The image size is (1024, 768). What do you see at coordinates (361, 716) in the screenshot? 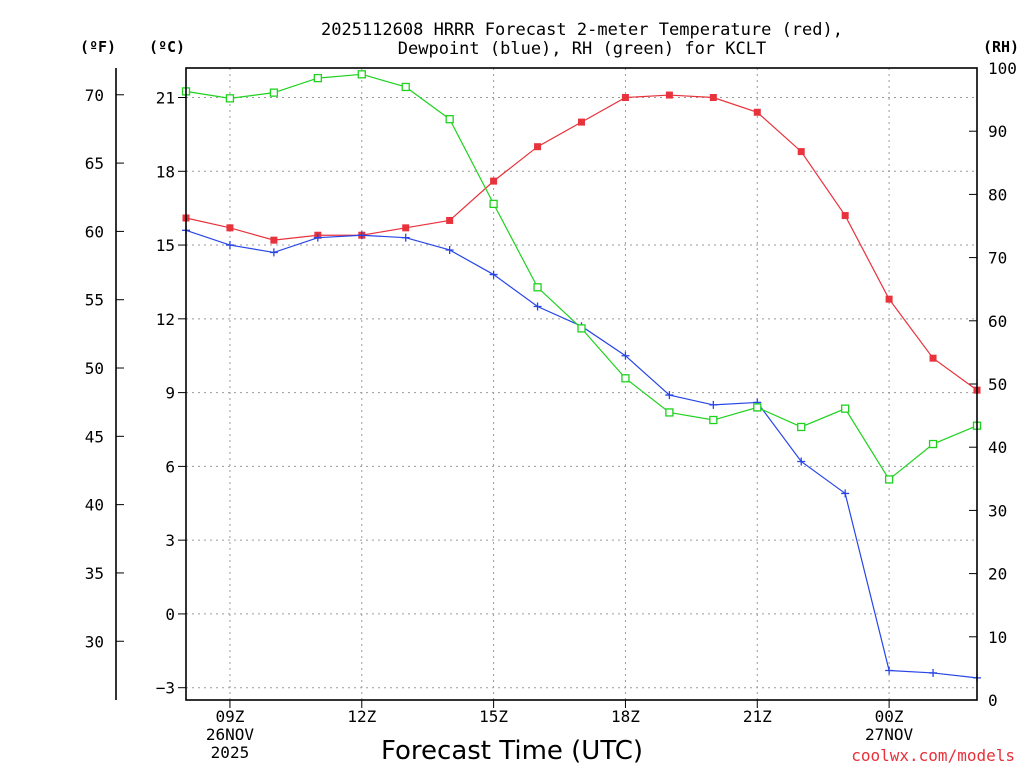
I see `time-tick-label: 12Z` at bounding box center [361, 716].